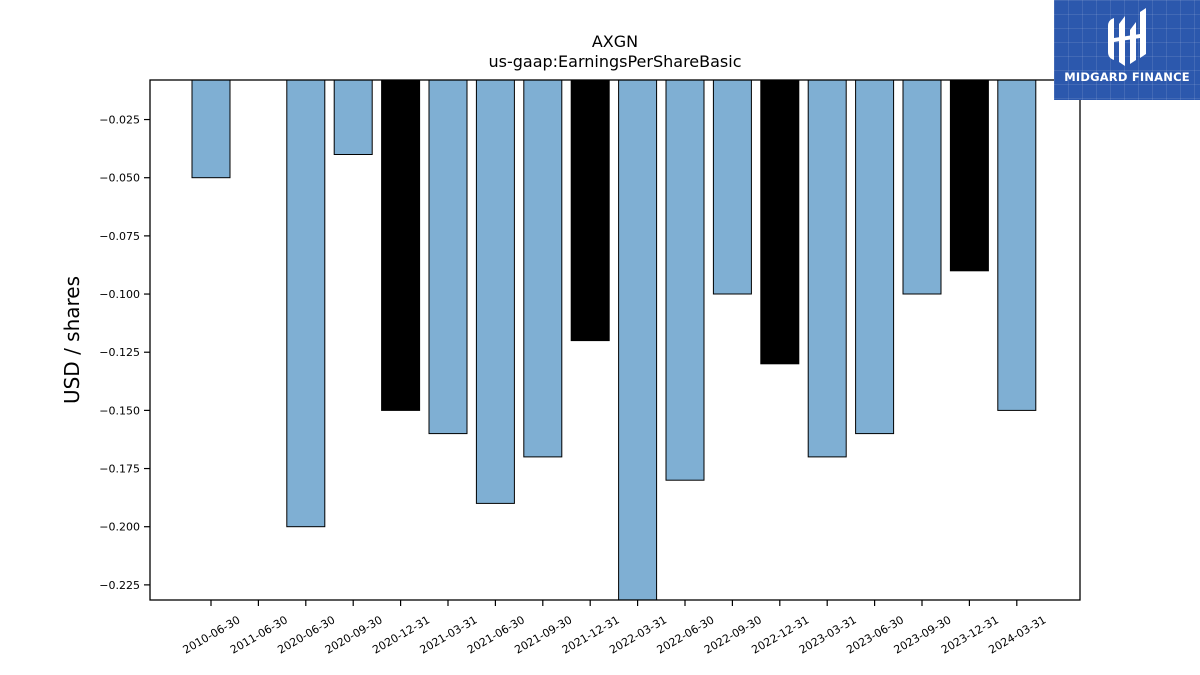  Describe the element at coordinates (1127, 37) in the screenshot. I see `logo-mark-icon` at that location.